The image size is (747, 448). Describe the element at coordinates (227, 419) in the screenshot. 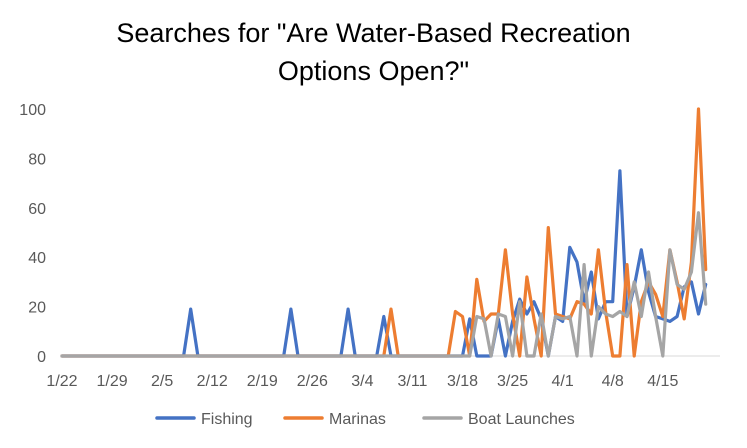

I see `legend-label-fishing: Fishing` at that location.